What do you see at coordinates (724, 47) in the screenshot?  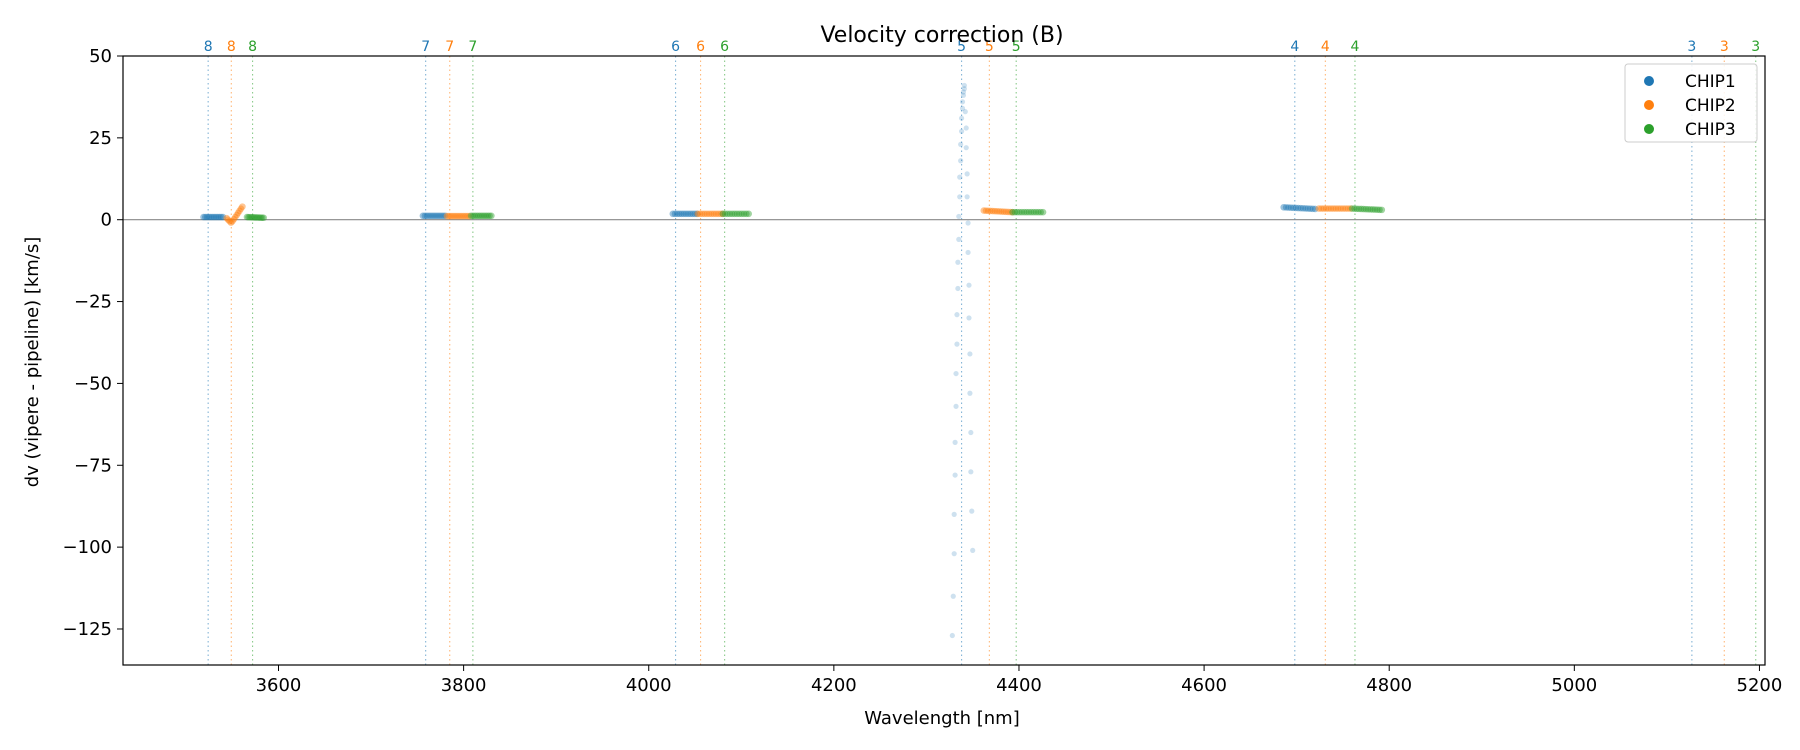 I see `order-label: 6` at bounding box center [724, 47].